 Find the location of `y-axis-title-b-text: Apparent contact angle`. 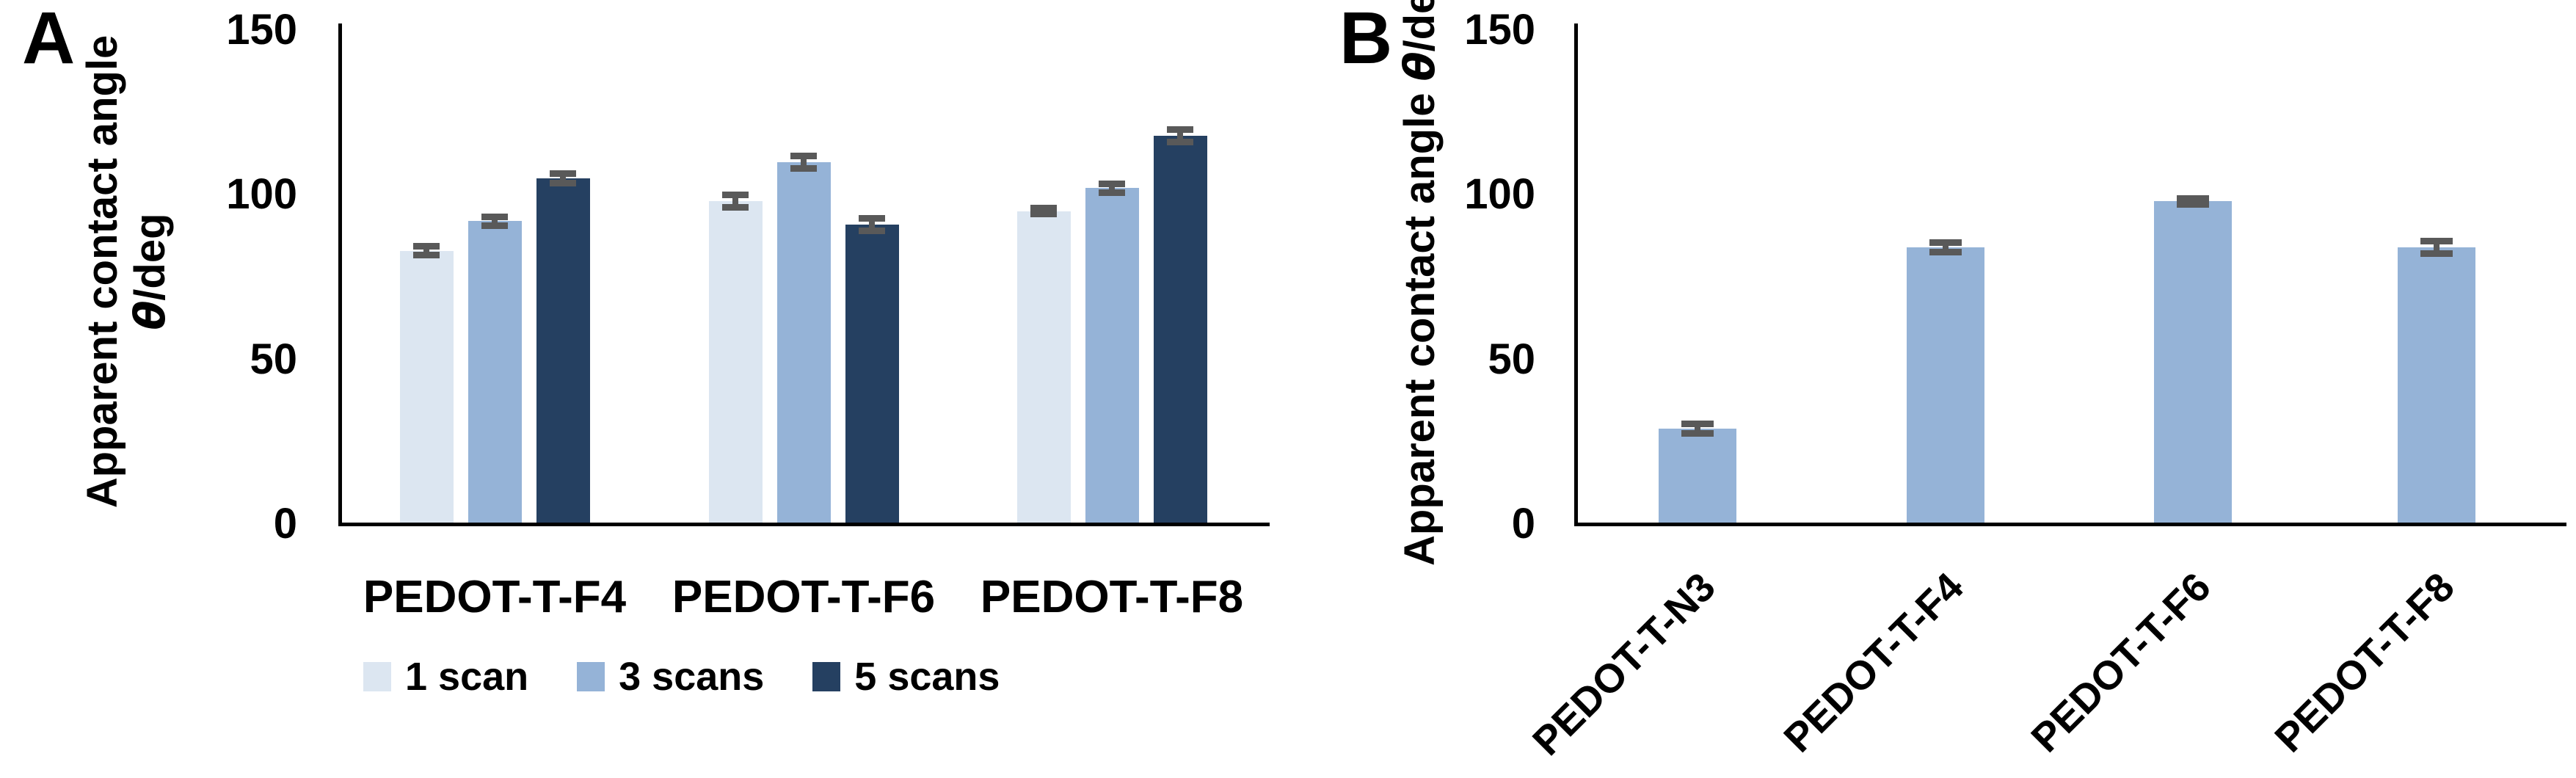

y-axis-title-b-text: Apparent contact angle is located at coordinates (1420, 323).